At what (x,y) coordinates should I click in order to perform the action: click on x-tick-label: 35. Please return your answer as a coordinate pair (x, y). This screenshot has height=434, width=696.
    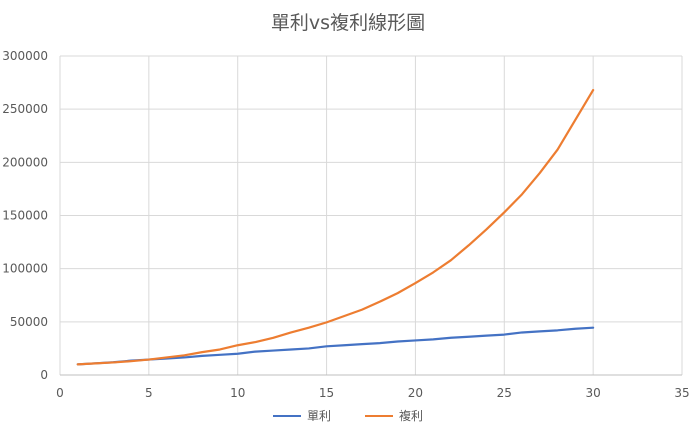
    Looking at the image, I should click on (681, 393).